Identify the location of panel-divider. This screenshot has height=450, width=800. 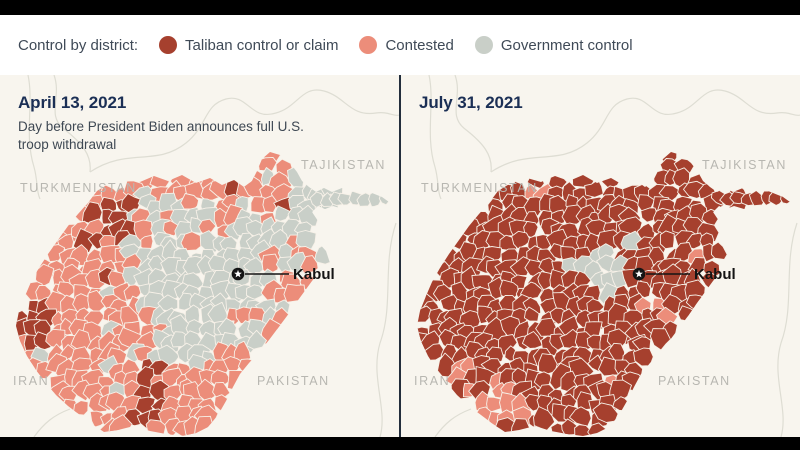
(400, 256).